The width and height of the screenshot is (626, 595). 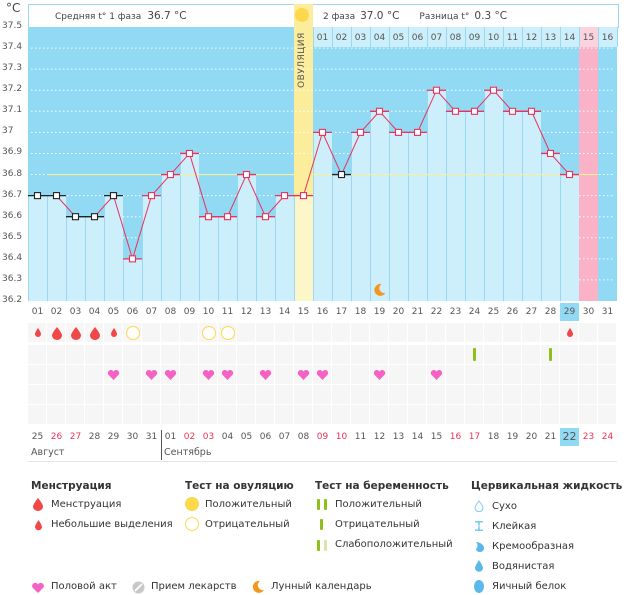 What do you see at coordinates (189, 312) in the screenshot?
I see `cycle-day-label: 09` at bounding box center [189, 312].